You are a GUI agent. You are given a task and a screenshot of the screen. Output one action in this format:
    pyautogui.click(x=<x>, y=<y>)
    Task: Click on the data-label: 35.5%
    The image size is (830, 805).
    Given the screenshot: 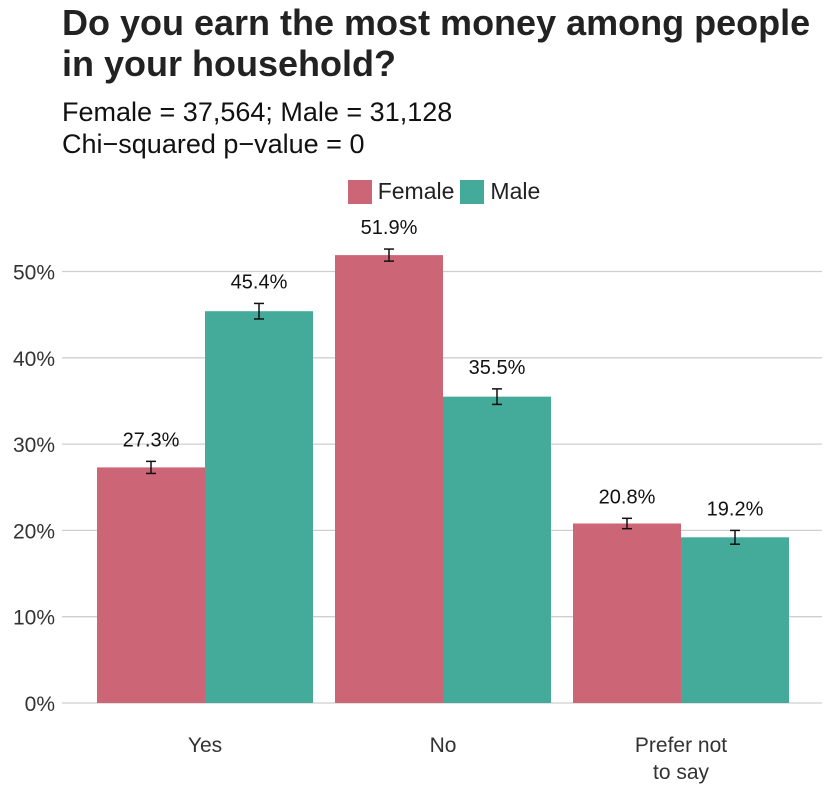 What is the action you would take?
    pyautogui.click(x=497, y=368)
    